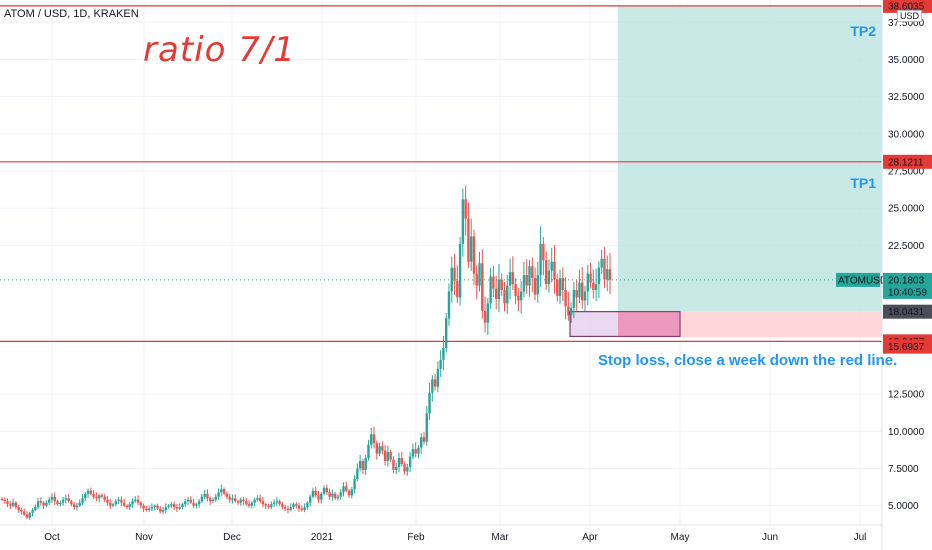 The image size is (932, 550). I want to click on symbol-title: ATOM / USD, 1D, KRAKEN, so click(71, 14).